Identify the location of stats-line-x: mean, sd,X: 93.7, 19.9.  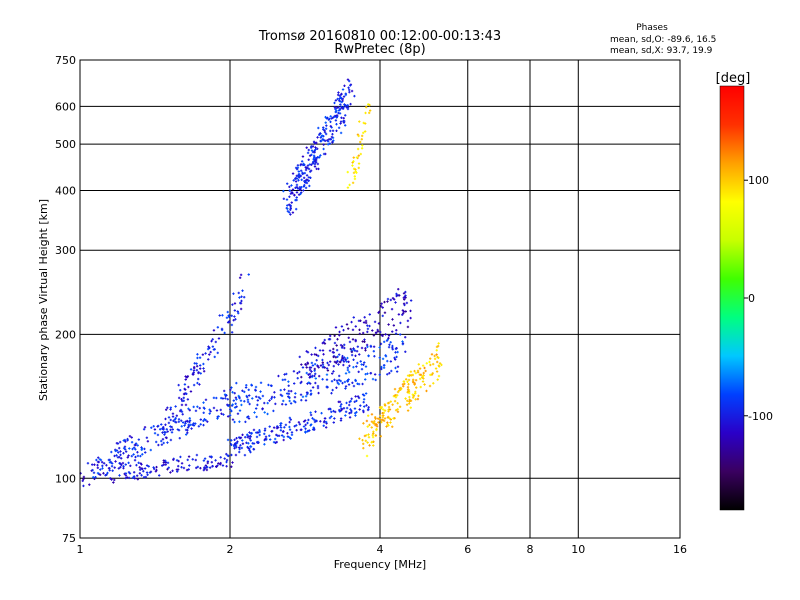
(661, 51).